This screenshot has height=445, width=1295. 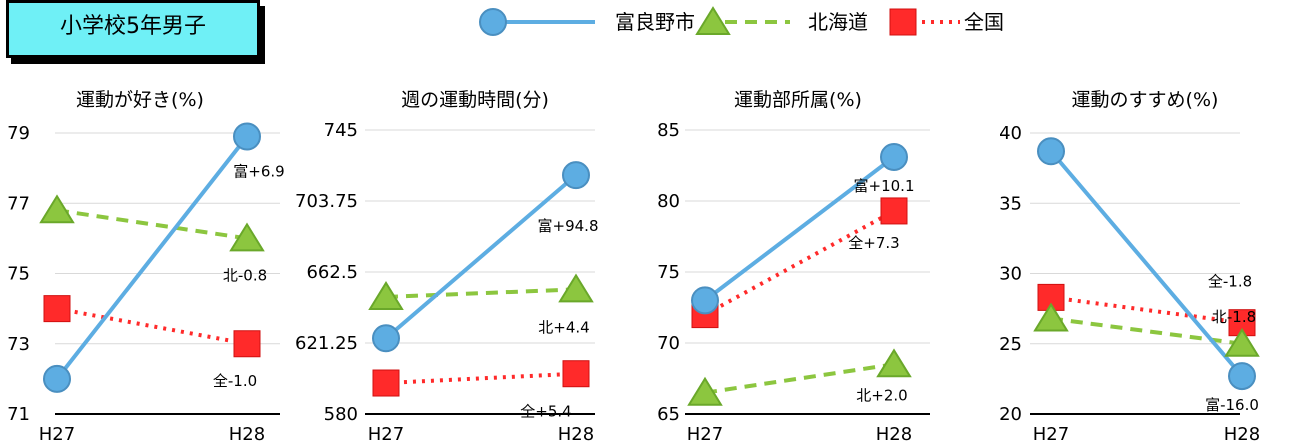 I want to click on chart-title: 運動部所属(%), so click(x=798, y=100).